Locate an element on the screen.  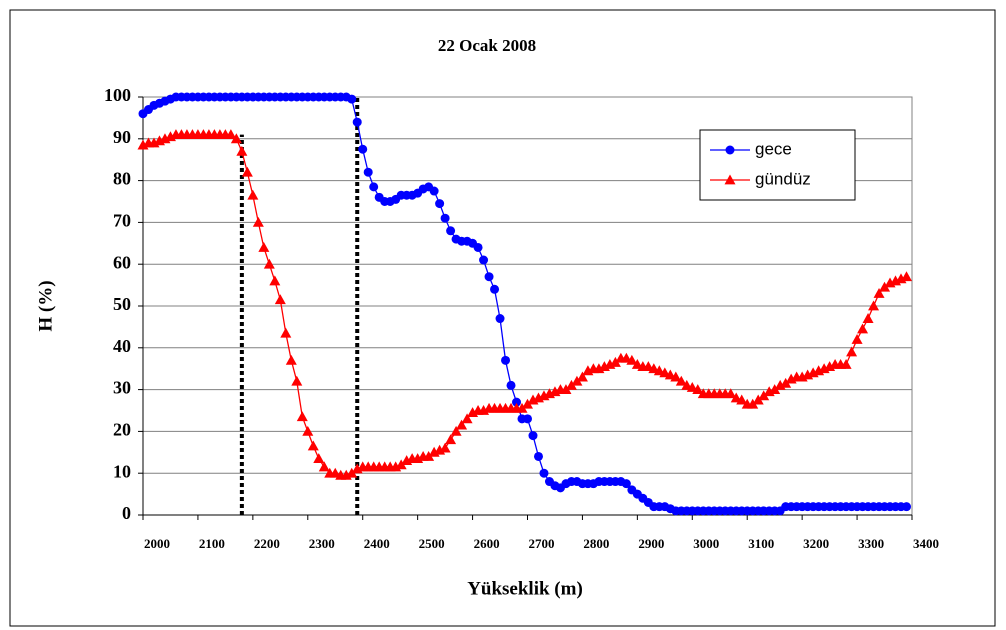
y-tick-label: 10 is located at coordinates (122, 471).